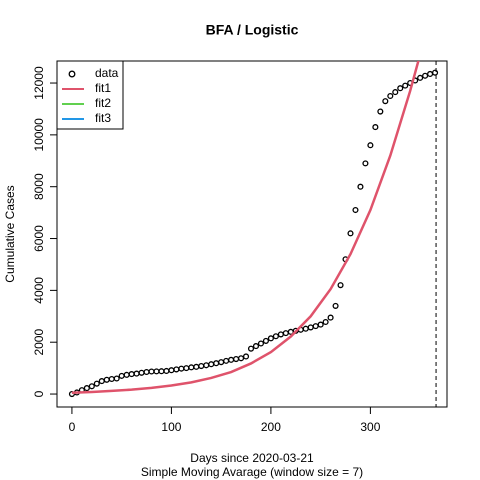  I want to click on x-axis-label: Days since 2020-03-21, so click(252, 458).